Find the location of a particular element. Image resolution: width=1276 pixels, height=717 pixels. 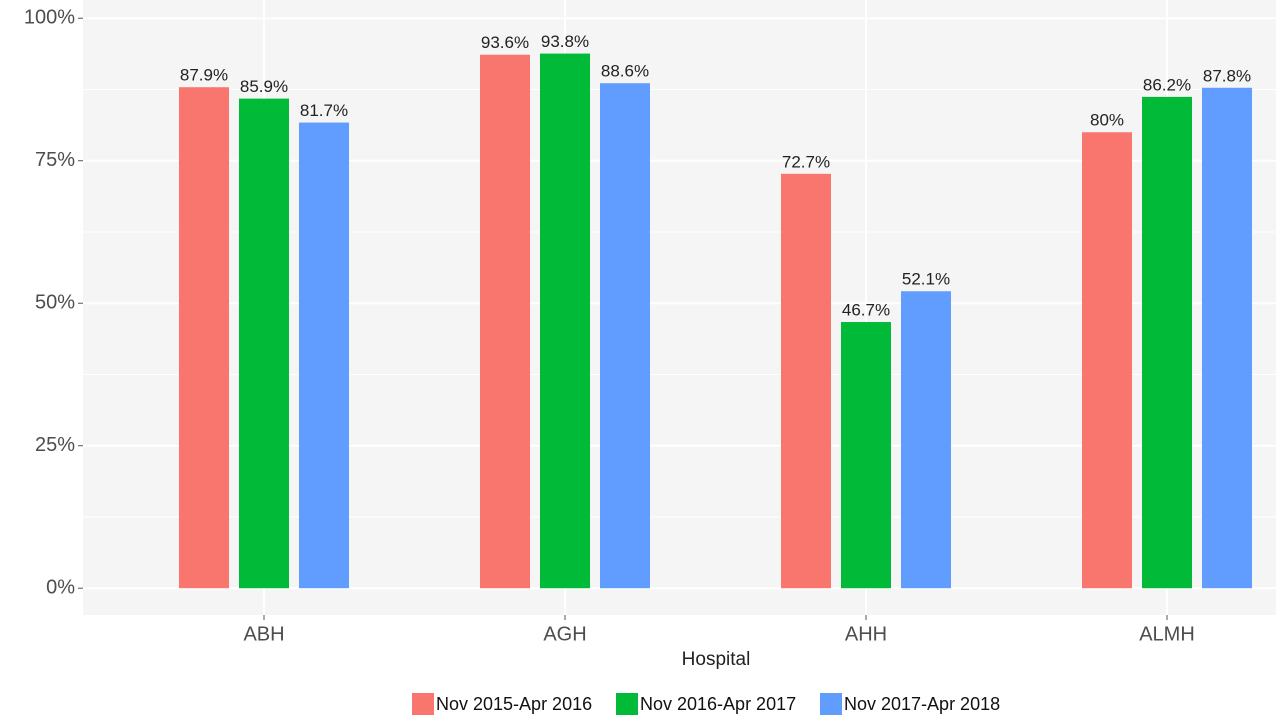

value-label: 80% is located at coordinates (1107, 120).